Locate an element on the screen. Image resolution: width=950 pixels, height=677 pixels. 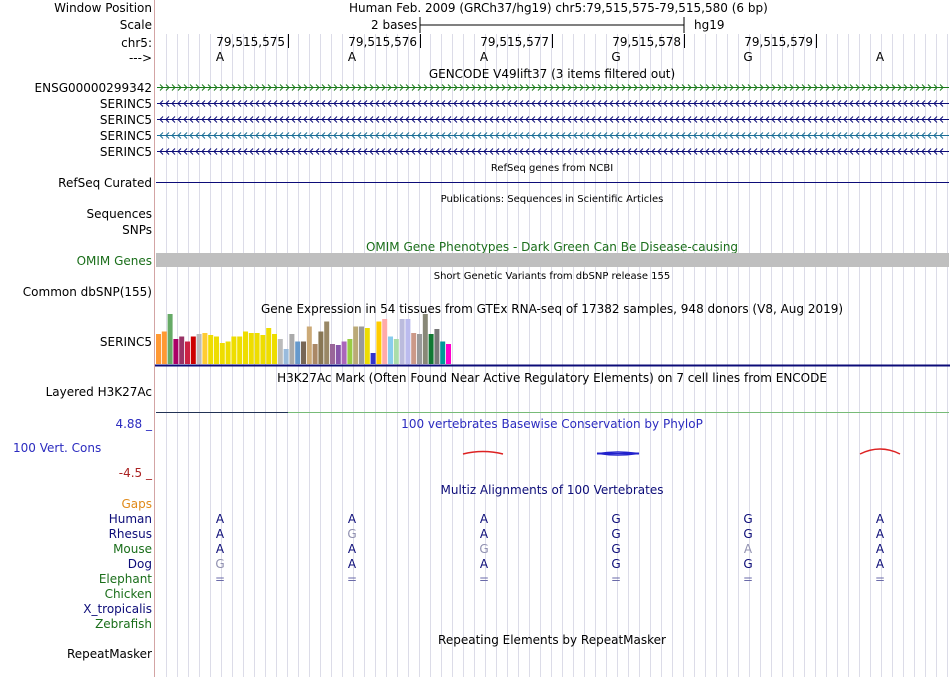
phylop-dip-2-shape is located at coordinates (618, 453).